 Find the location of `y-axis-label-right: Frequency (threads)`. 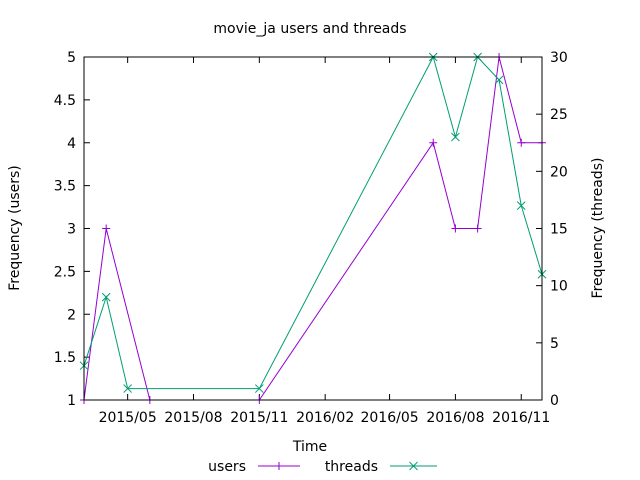

y-axis-label-right: Frequency (threads) is located at coordinates (598, 228).